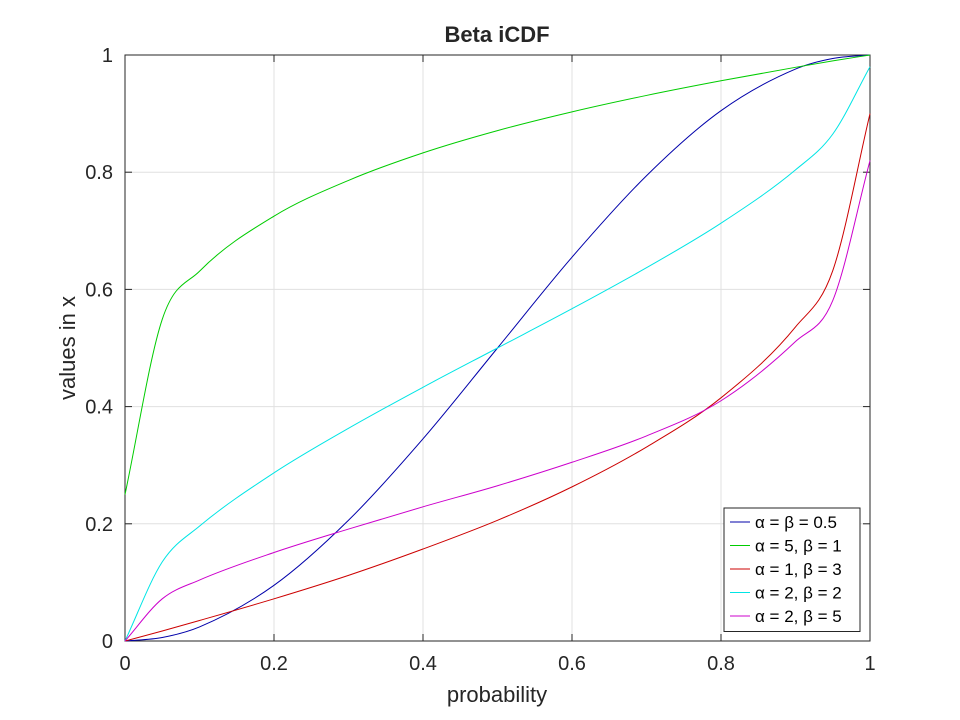 Image resolution: width=960 pixels, height=720 pixels. I want to click on y-tick-label: 0.6, so click(99, 290).